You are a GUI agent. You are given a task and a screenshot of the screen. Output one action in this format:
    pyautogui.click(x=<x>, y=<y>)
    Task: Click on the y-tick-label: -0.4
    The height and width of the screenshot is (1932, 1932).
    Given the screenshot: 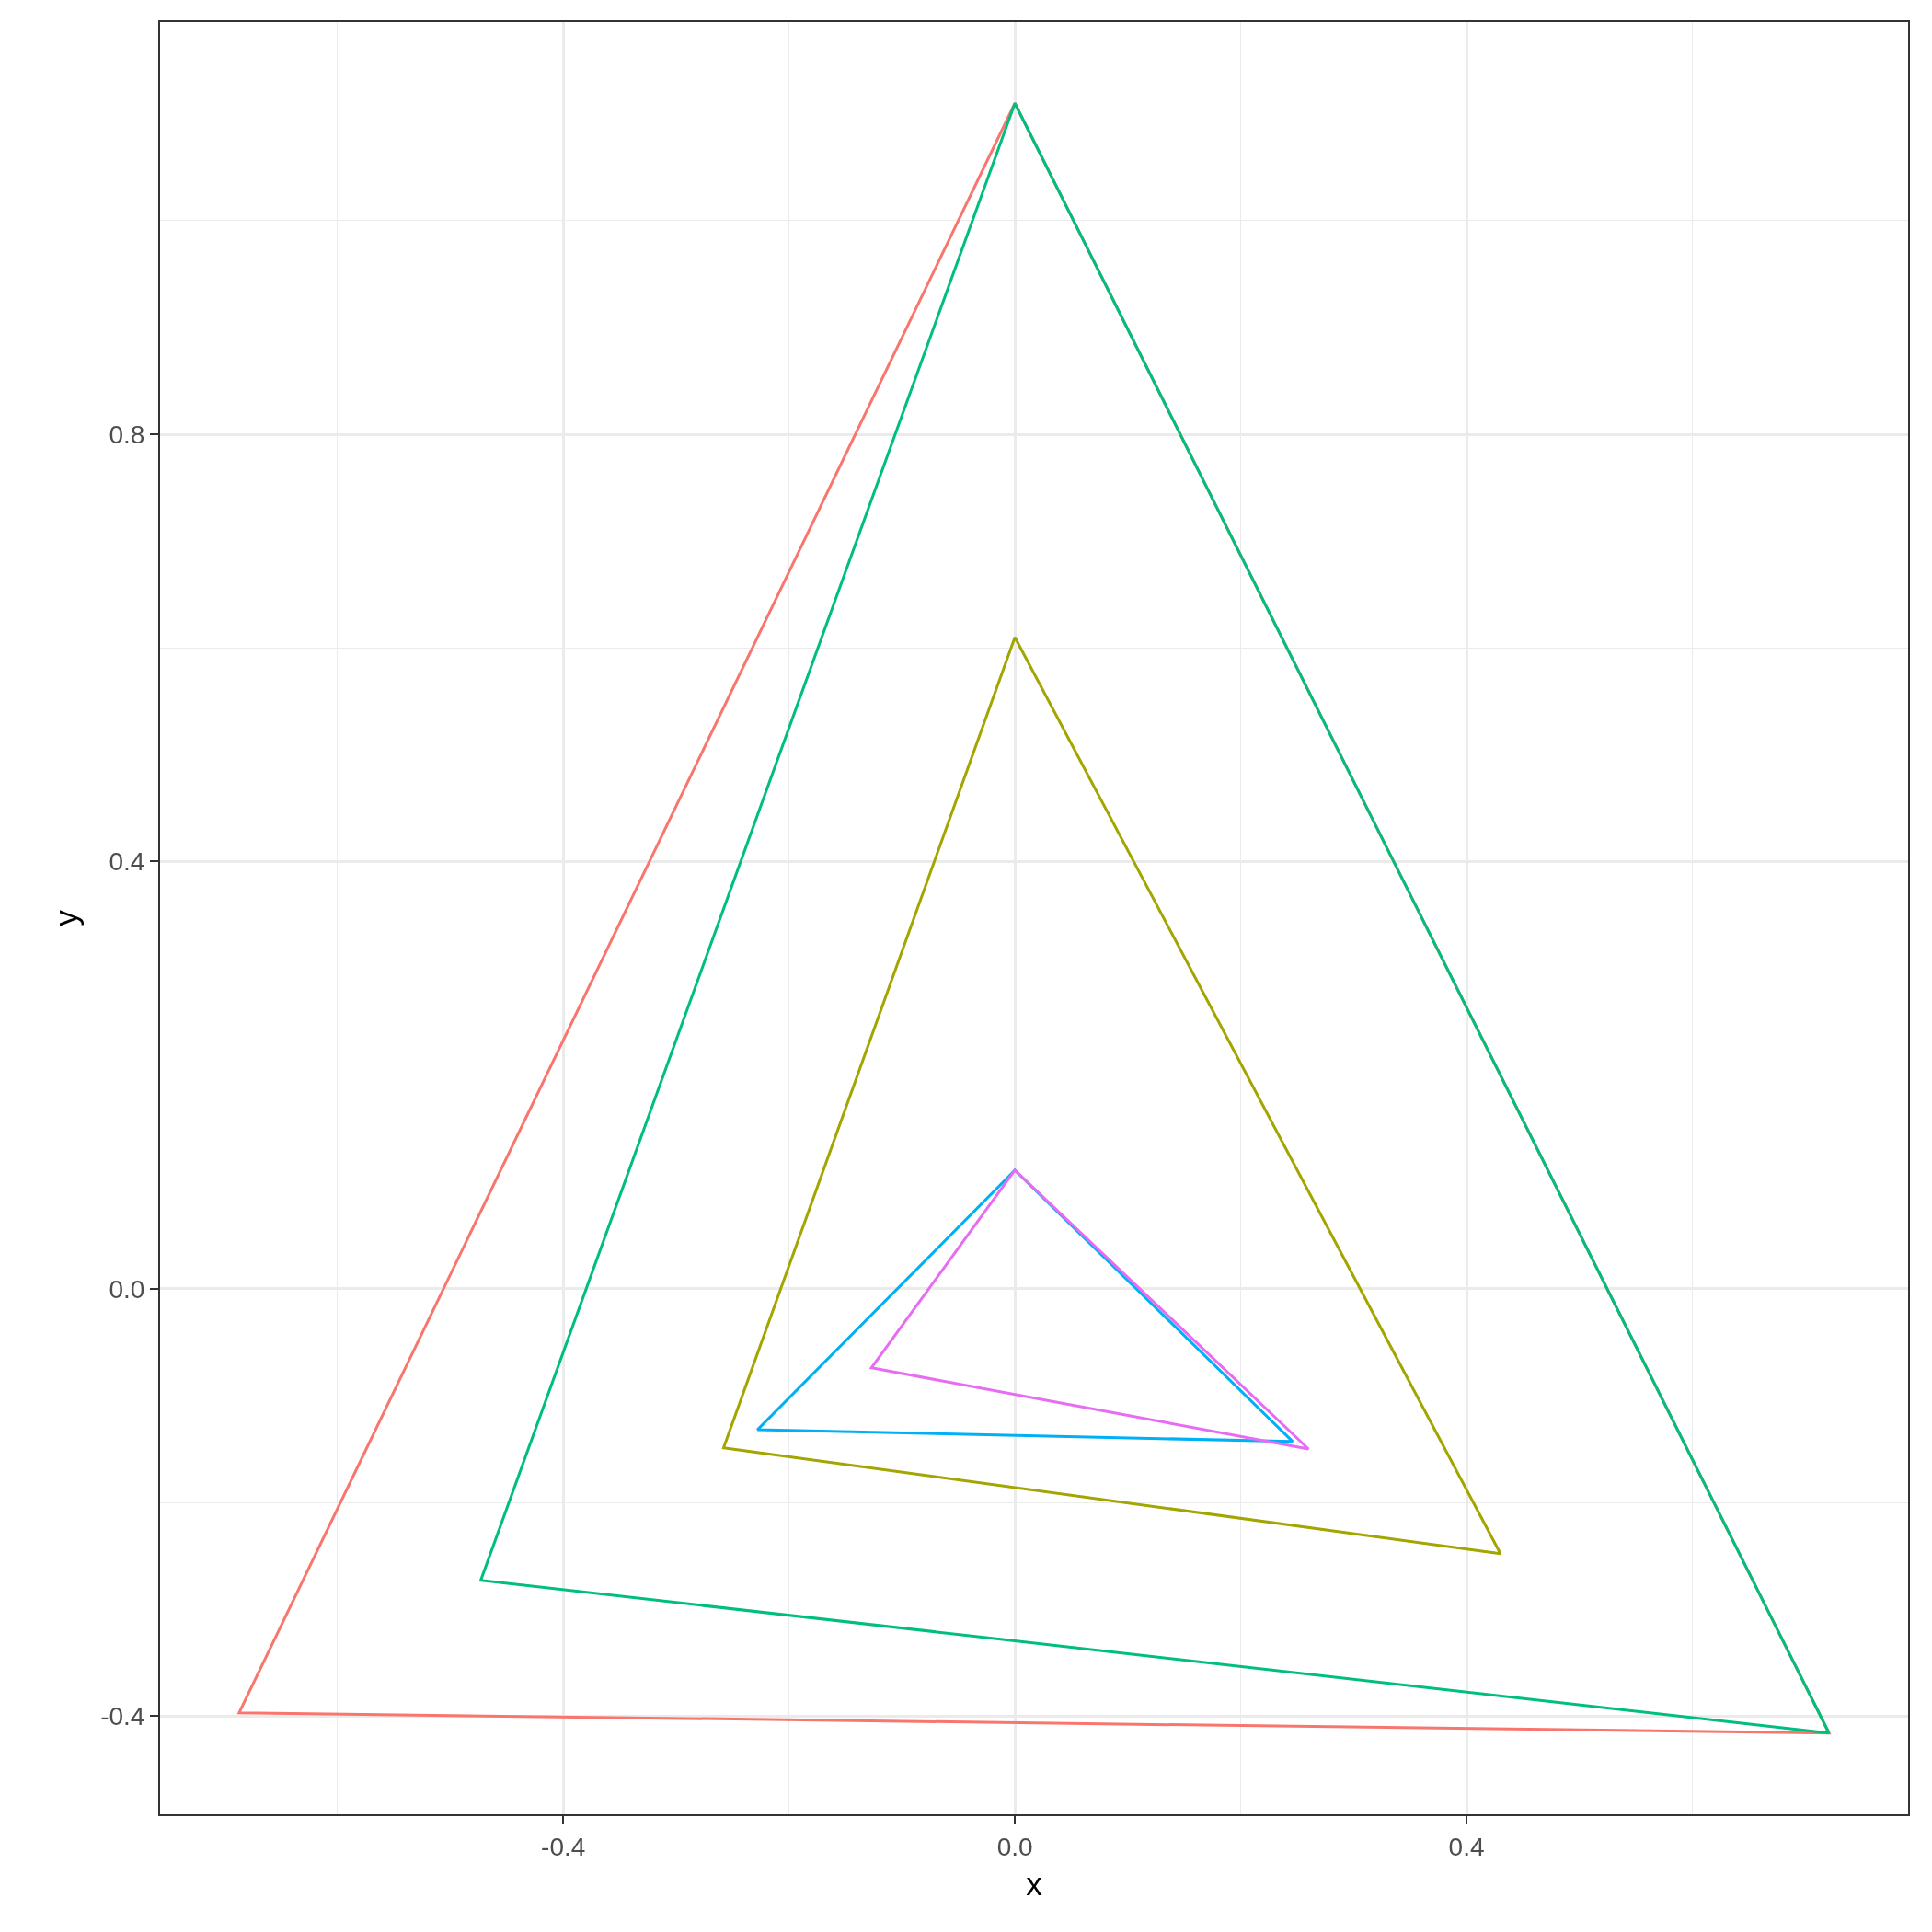 What is the action you would take?
    pyautogui.click(x=122, y=1716)
    